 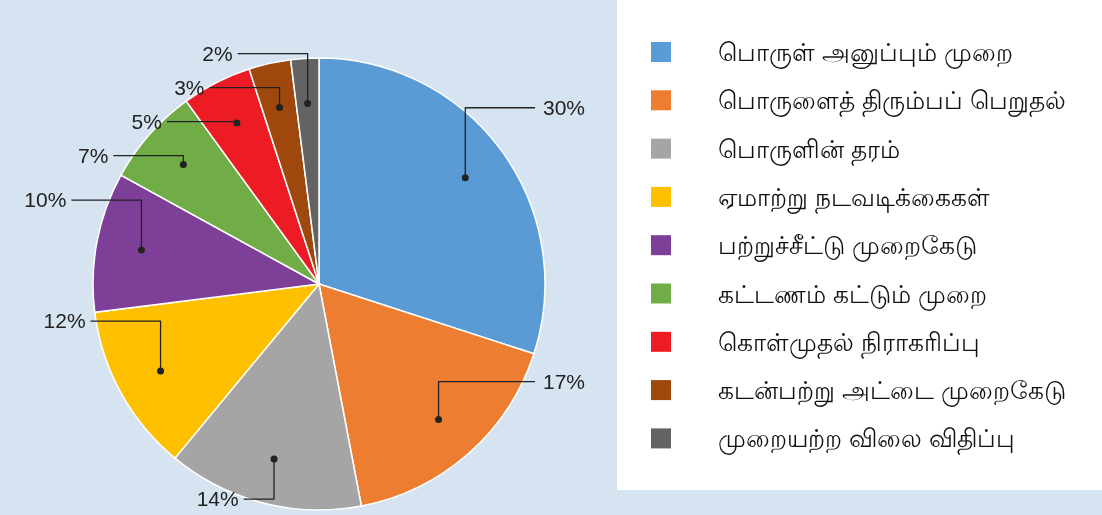 I want to click on data-label: 14%, so click(x=217, y=499).